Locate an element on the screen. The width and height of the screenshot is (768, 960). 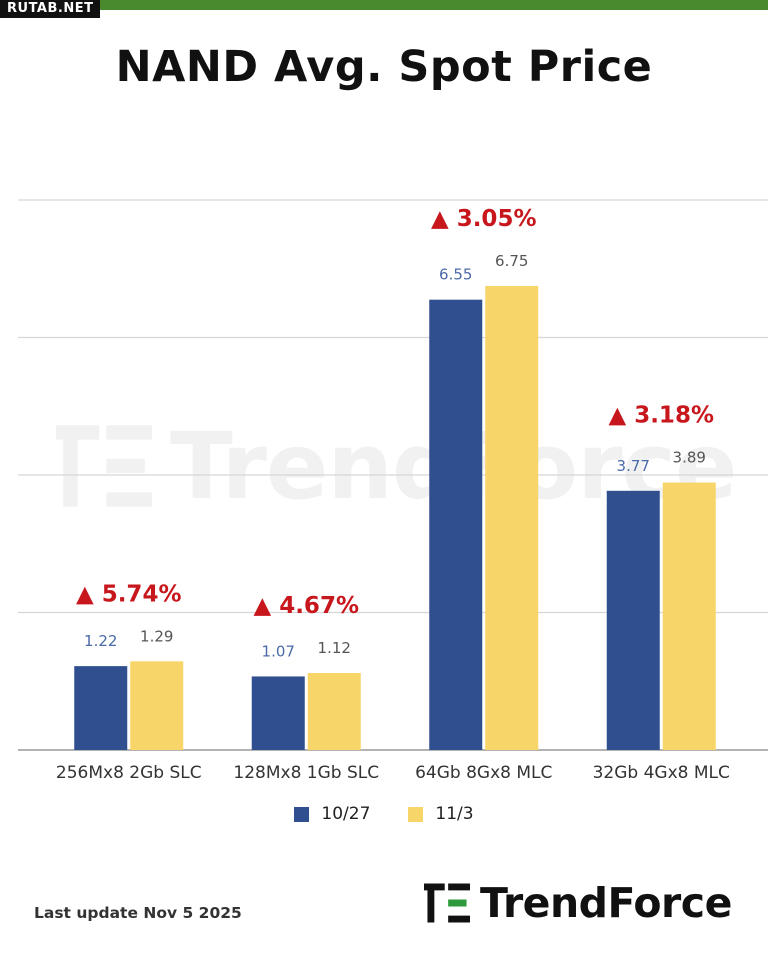
logo-text: TrendForce is located at coordinates (606, 903).